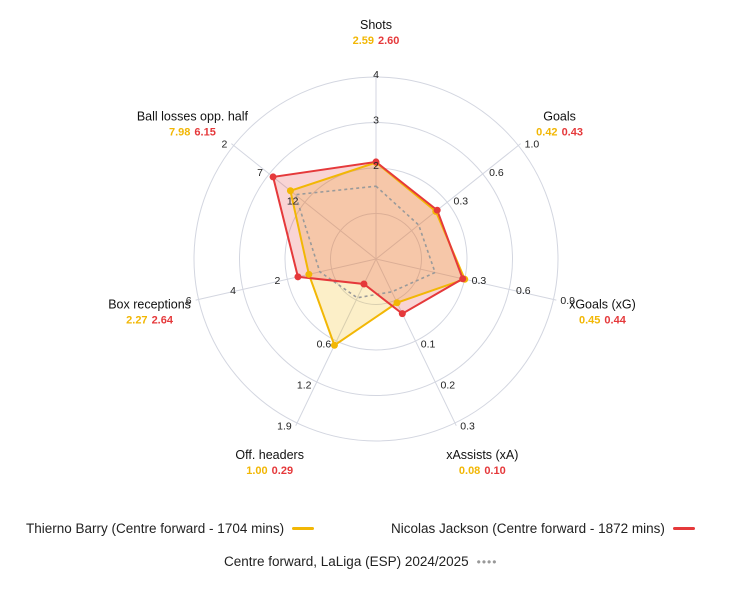  I want to click on legend-swatch-p2, so click(683, 528).